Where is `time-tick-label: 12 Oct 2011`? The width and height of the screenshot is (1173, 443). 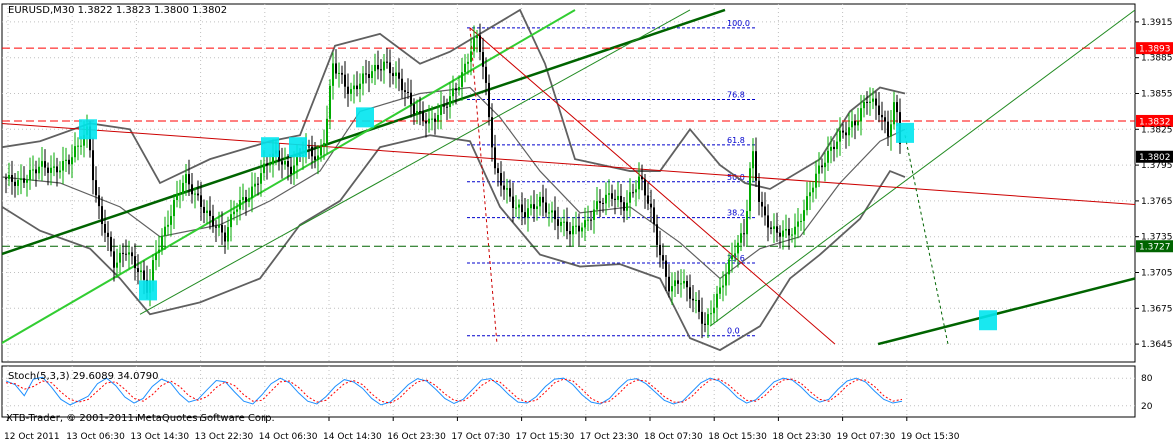 time-tick-label: 12 Oct 2011 is located at coordinates (32, 437).